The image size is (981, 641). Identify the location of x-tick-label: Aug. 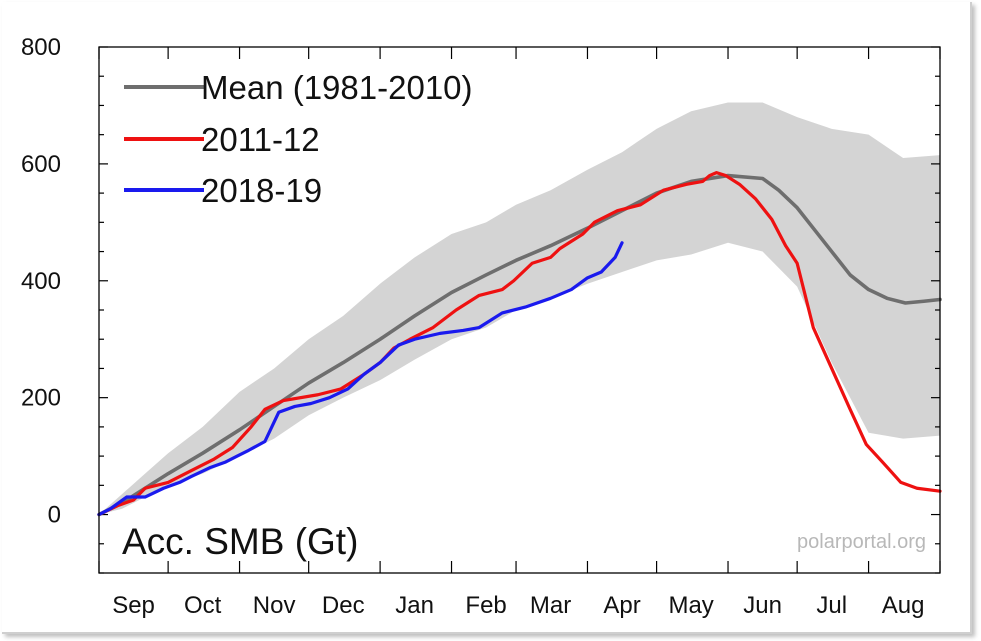
(903, 605).